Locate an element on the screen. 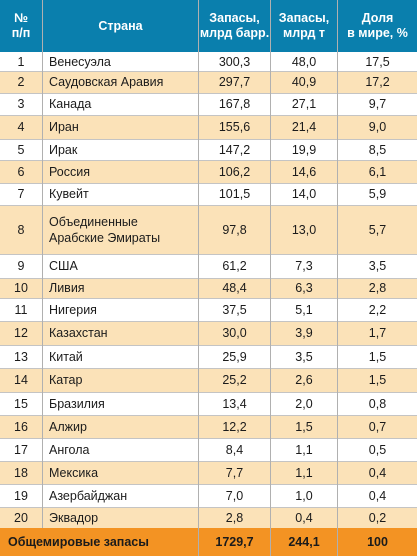 This screenshot has width=417, height=556. row-number: 20 is located at coordinates (21, 517).